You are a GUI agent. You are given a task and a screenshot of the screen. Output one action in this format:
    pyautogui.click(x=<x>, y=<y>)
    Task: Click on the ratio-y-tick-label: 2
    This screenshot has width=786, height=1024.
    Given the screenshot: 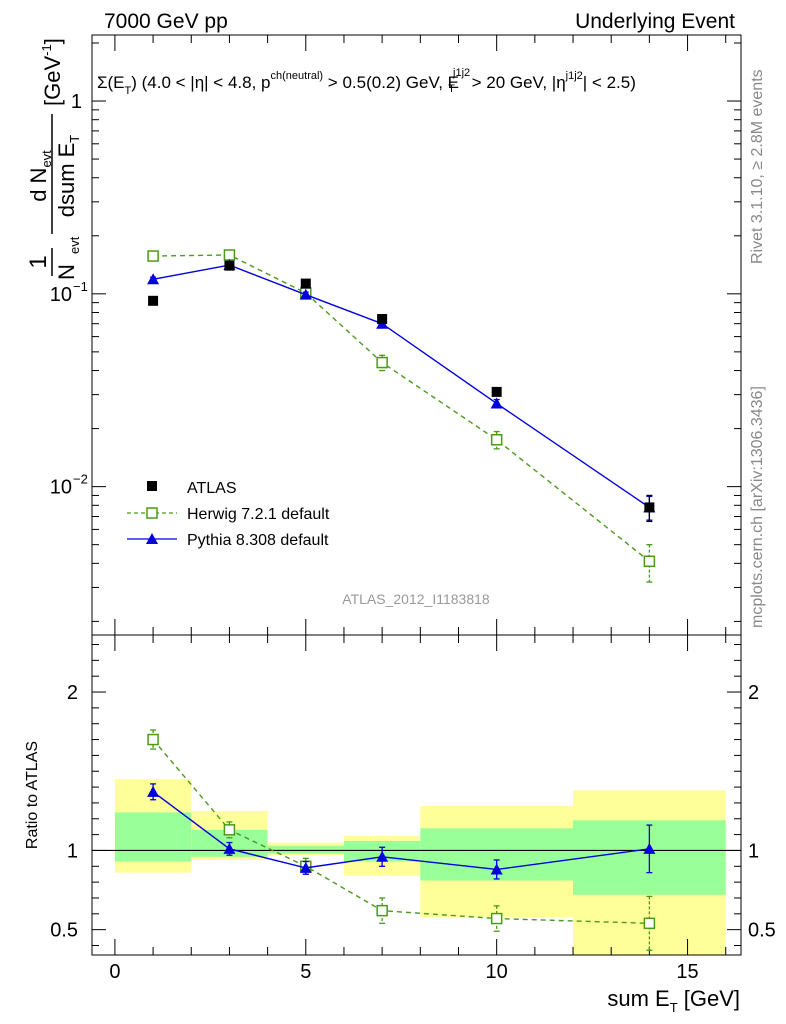 What is the action you would take?
    pyautogui.click(x=72, y=693)
    